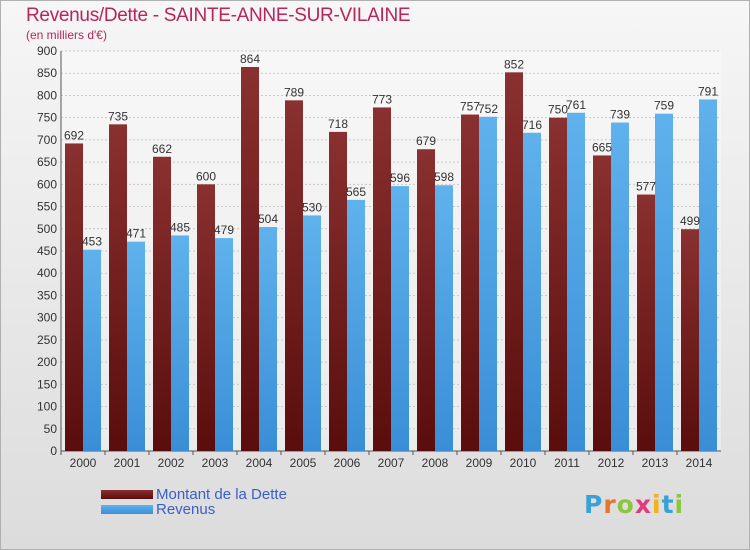  Describe the element at coordinates (206, 176) in the screenshot. I see `data-label-debt: 600` at that location.